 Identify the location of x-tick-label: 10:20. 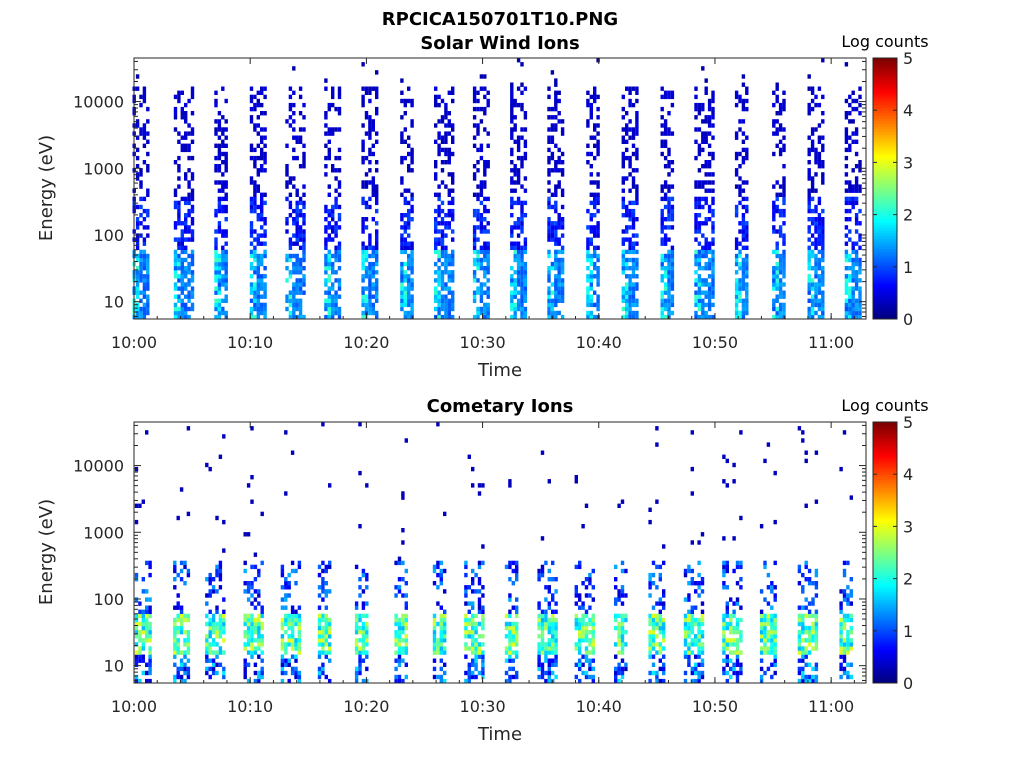
(366, 342).